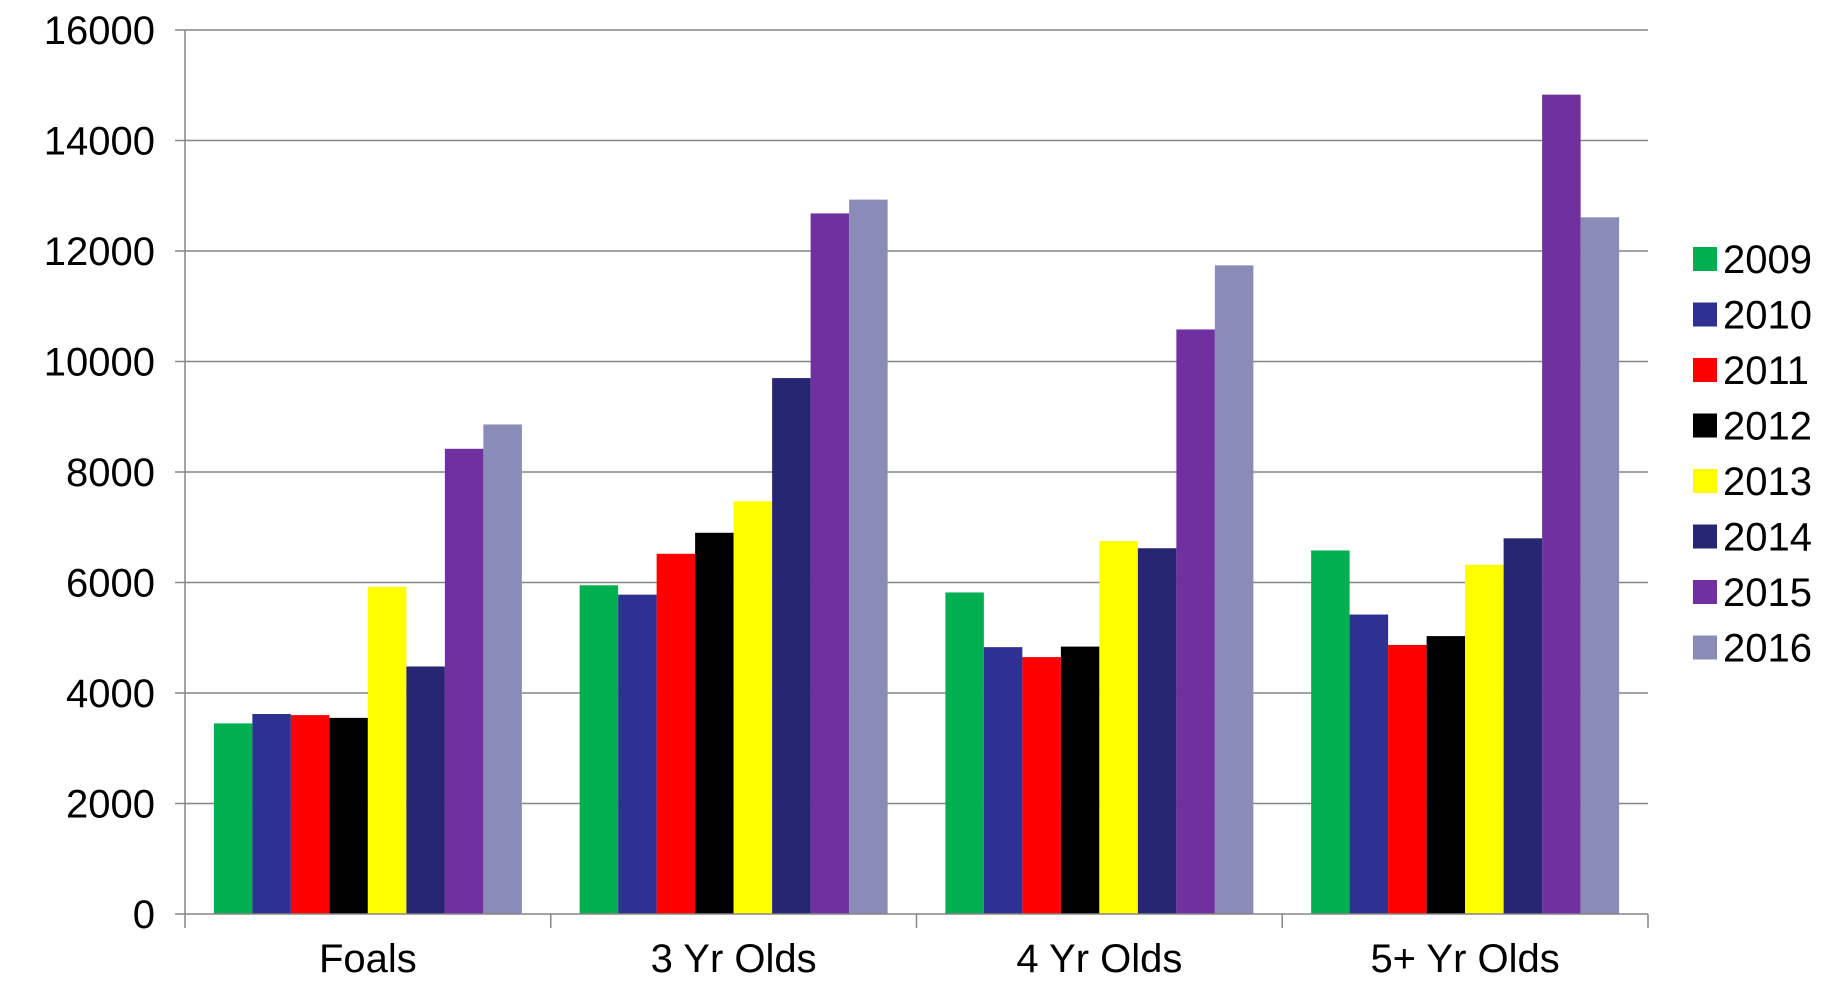  I want to click on bar-2012-3-yr-olds, so click(714, 723).